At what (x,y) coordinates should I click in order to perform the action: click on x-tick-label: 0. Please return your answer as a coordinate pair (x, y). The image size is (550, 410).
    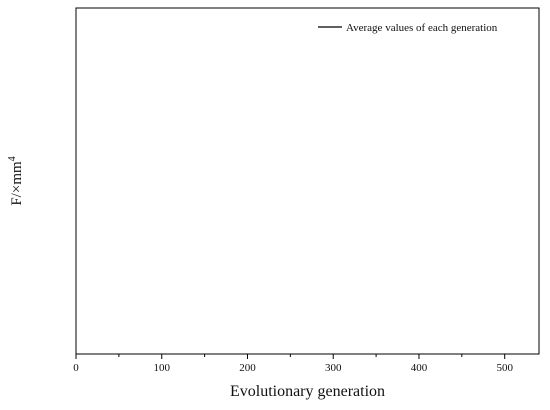
    Looking at the image, I should click on (76, 368).